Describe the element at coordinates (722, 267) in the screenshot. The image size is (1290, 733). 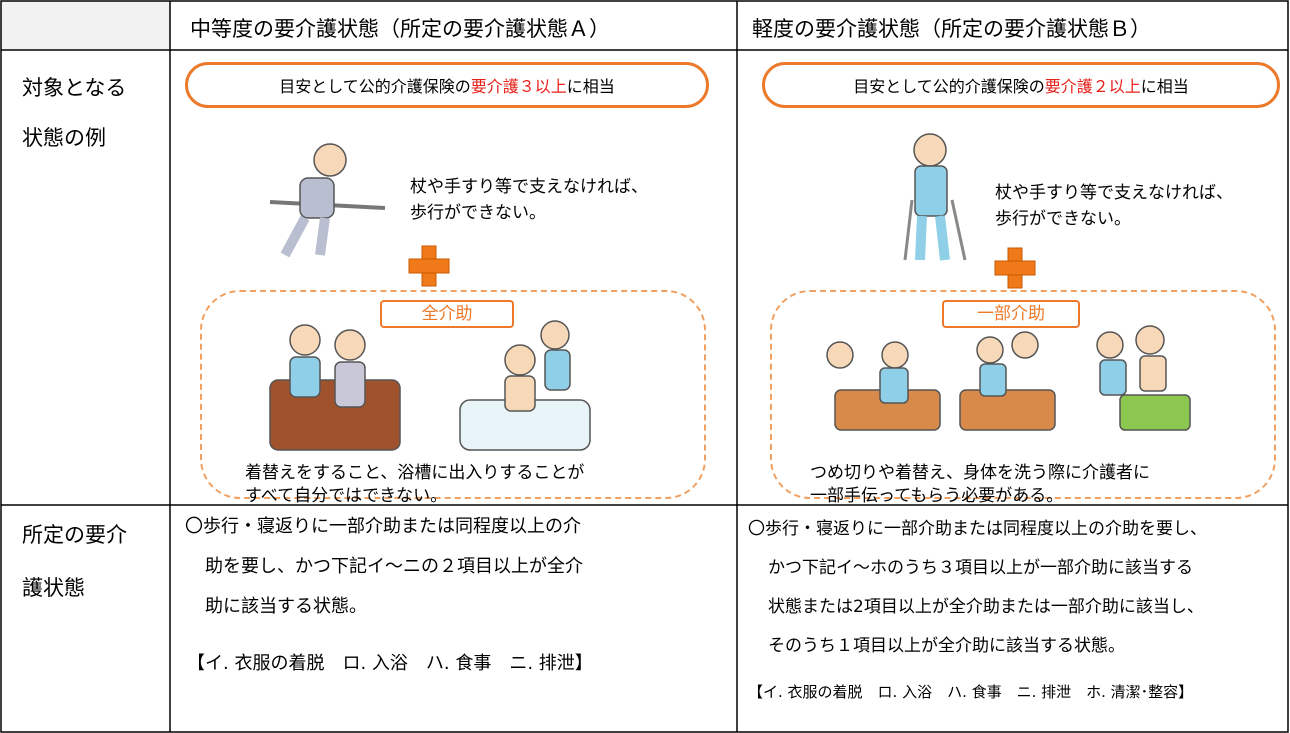
I see `plus-icons` at that location.